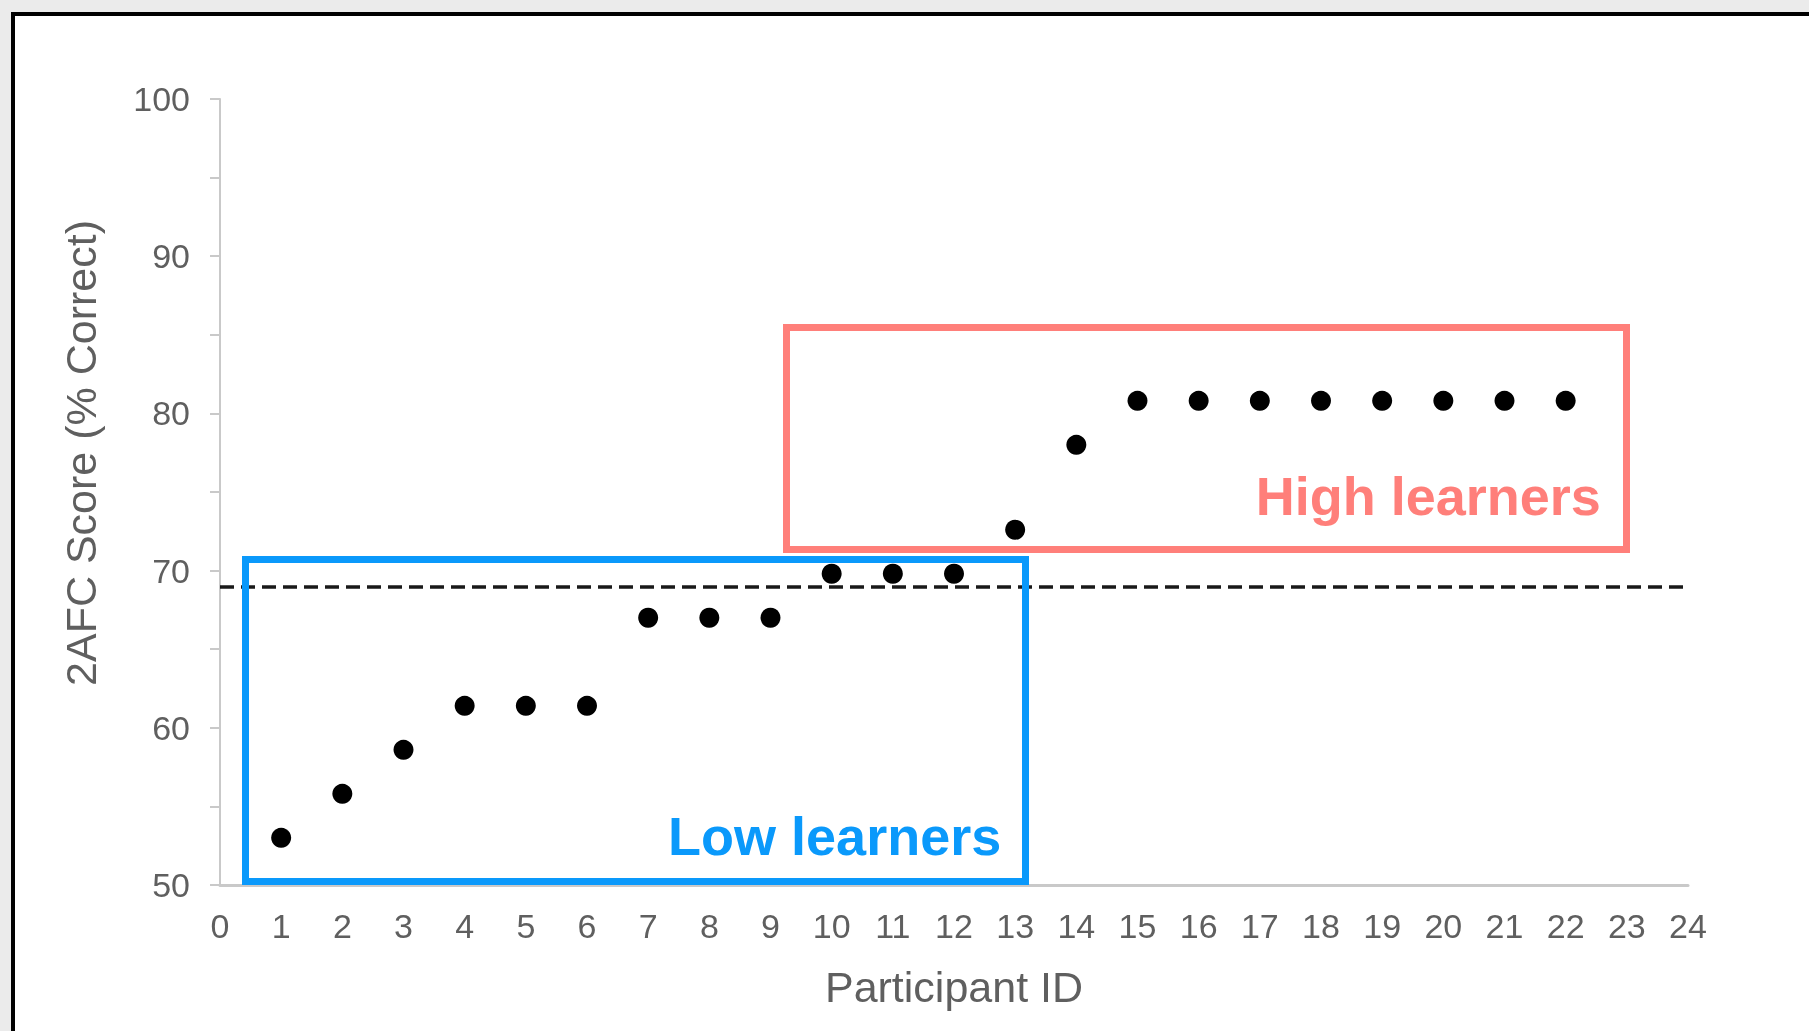  What do you see at coordinates (342, 926) in the screenshot?
I see `x-tick-label: 2` at bounding box center [342, 926].